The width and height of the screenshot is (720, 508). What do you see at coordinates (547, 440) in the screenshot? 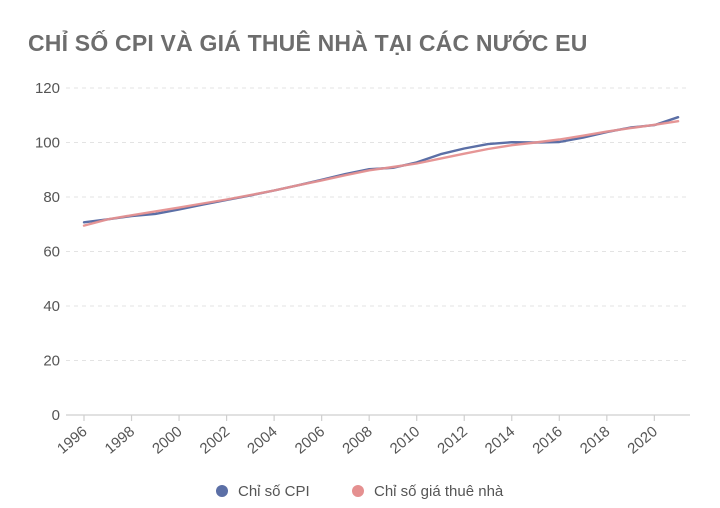
I see `x-tick-label: 2016` at bounding box center [547, 440].